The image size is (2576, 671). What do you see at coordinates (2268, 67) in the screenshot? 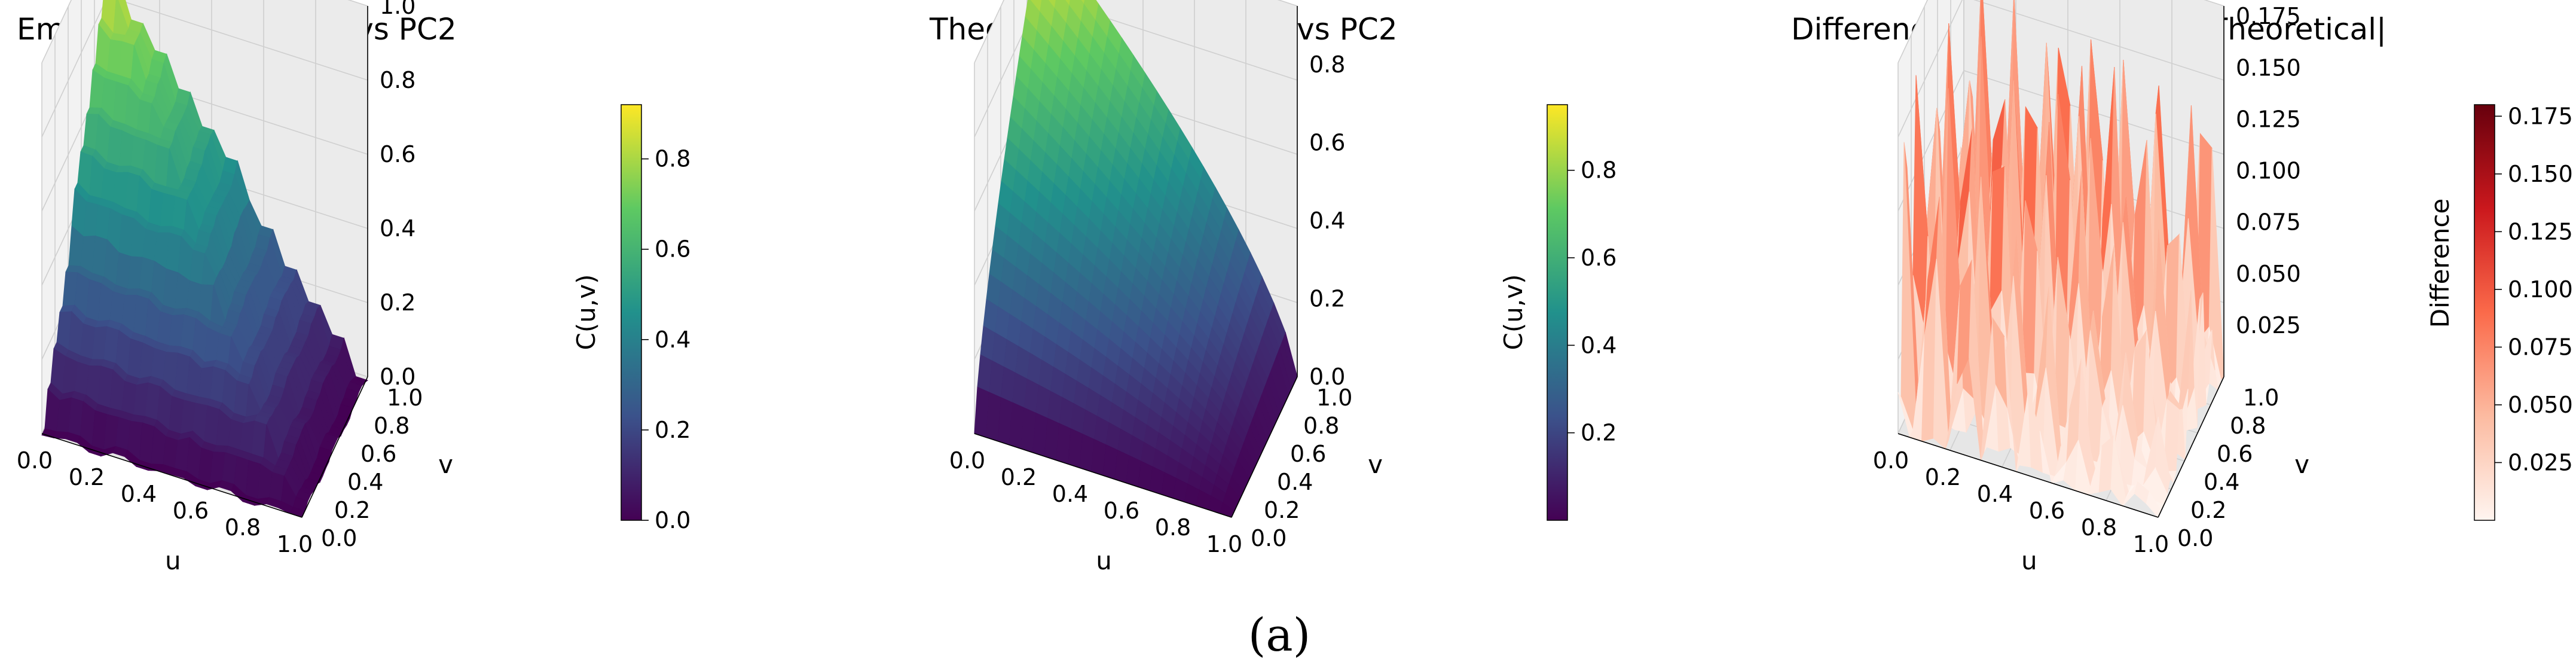
I see `z-tick-label: 0.150` at bounding box center [2268, 67].